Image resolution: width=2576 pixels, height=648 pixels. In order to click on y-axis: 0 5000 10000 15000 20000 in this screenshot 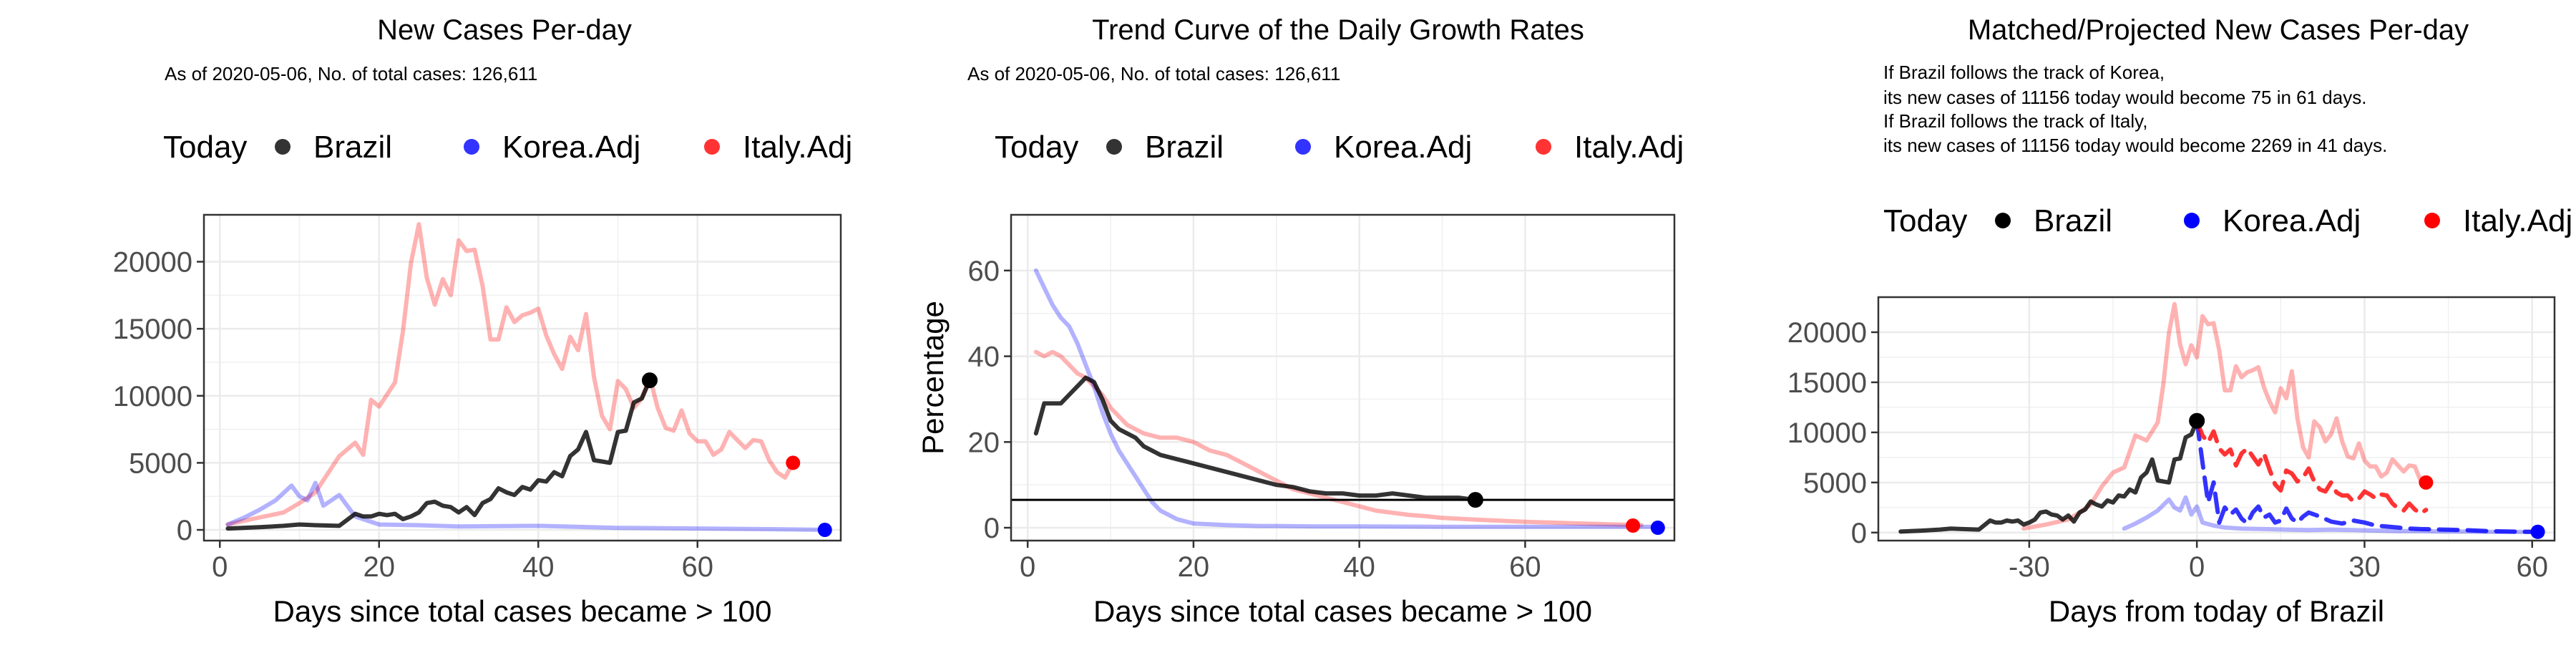, I will do `click(1832, 433)`.